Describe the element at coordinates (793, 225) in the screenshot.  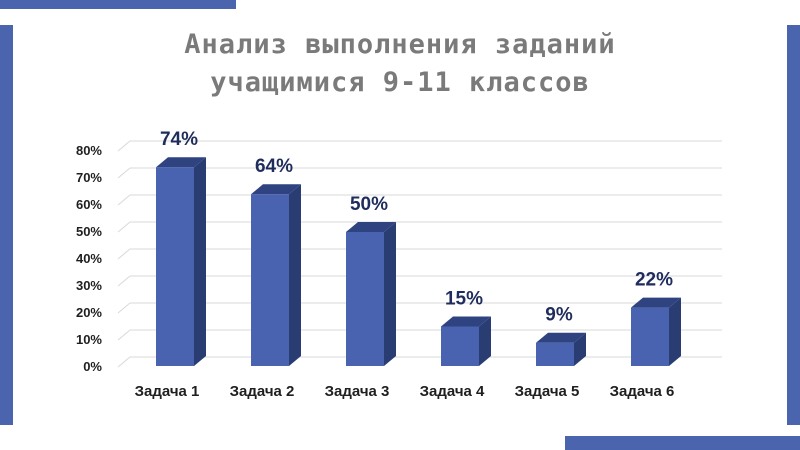
I see `right-accent-bar` at that location.